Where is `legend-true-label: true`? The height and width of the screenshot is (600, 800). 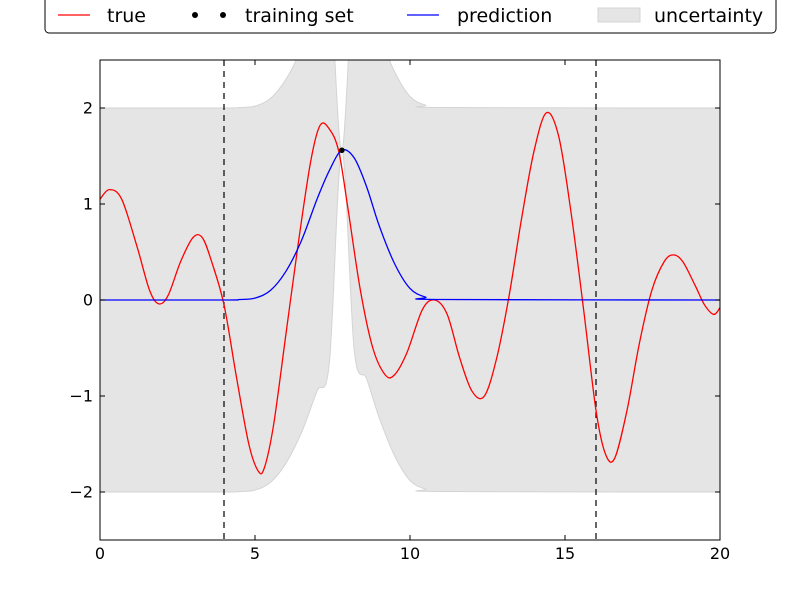 legend-true-label: true is located at coordinates (126, 16).